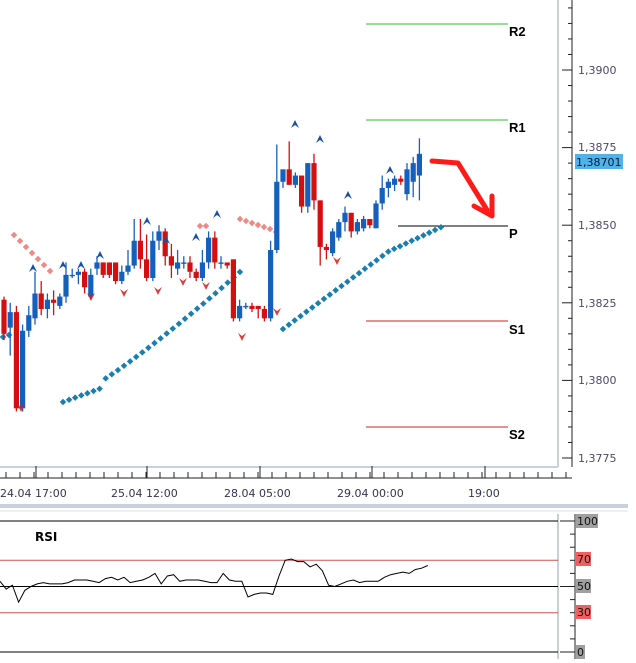  I want to click on rsi-tag-0: 0, so click(580, 652).